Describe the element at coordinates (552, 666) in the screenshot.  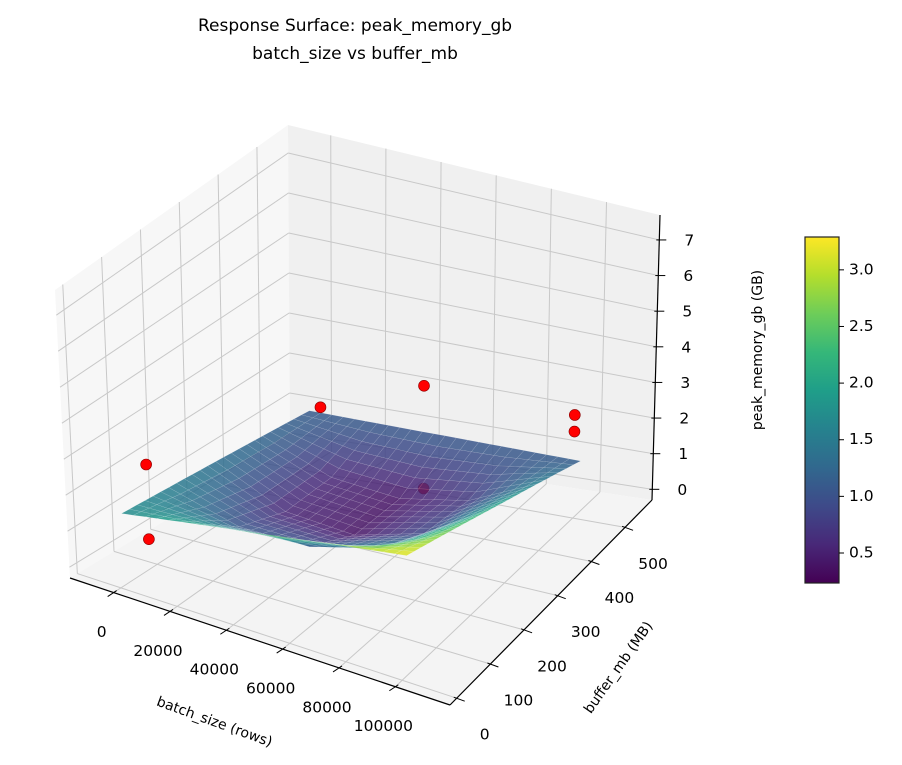
I see `y-tick-label: 200` at that location.